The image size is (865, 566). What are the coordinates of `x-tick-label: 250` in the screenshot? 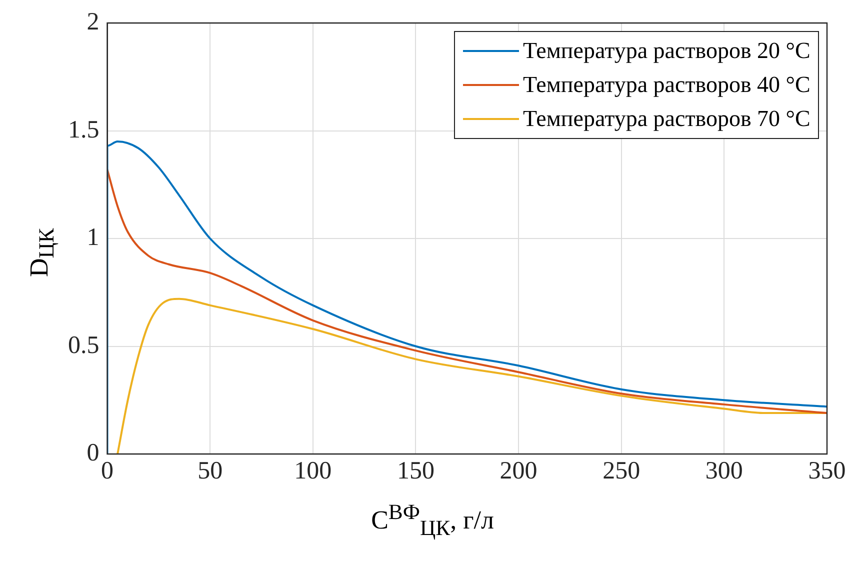 It's located at (621, 471).